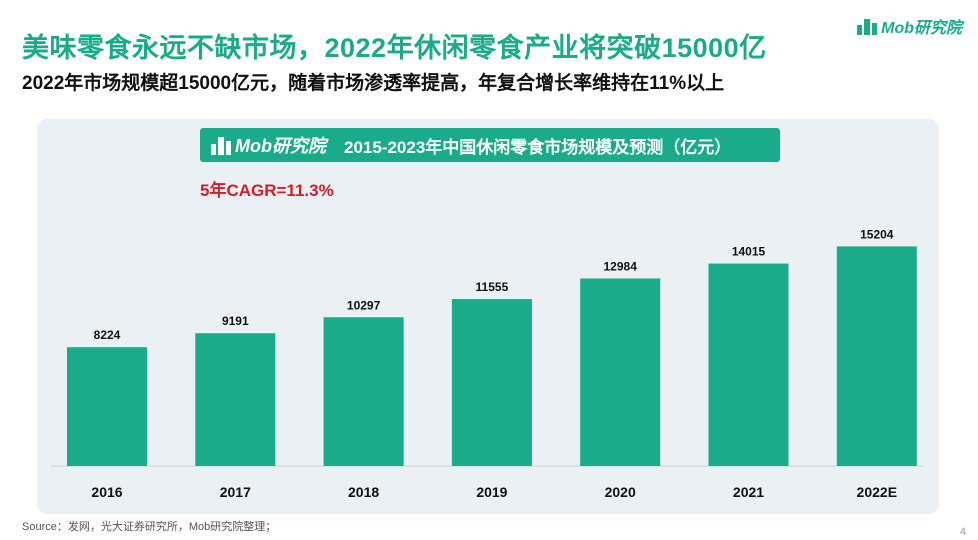 The height and width of the screenshot is (540, 978). What do you see at coordinates (620, 492) in the screenshot?
I see `x-tick-label-2020: 2020` at bounding box center [620, 492].